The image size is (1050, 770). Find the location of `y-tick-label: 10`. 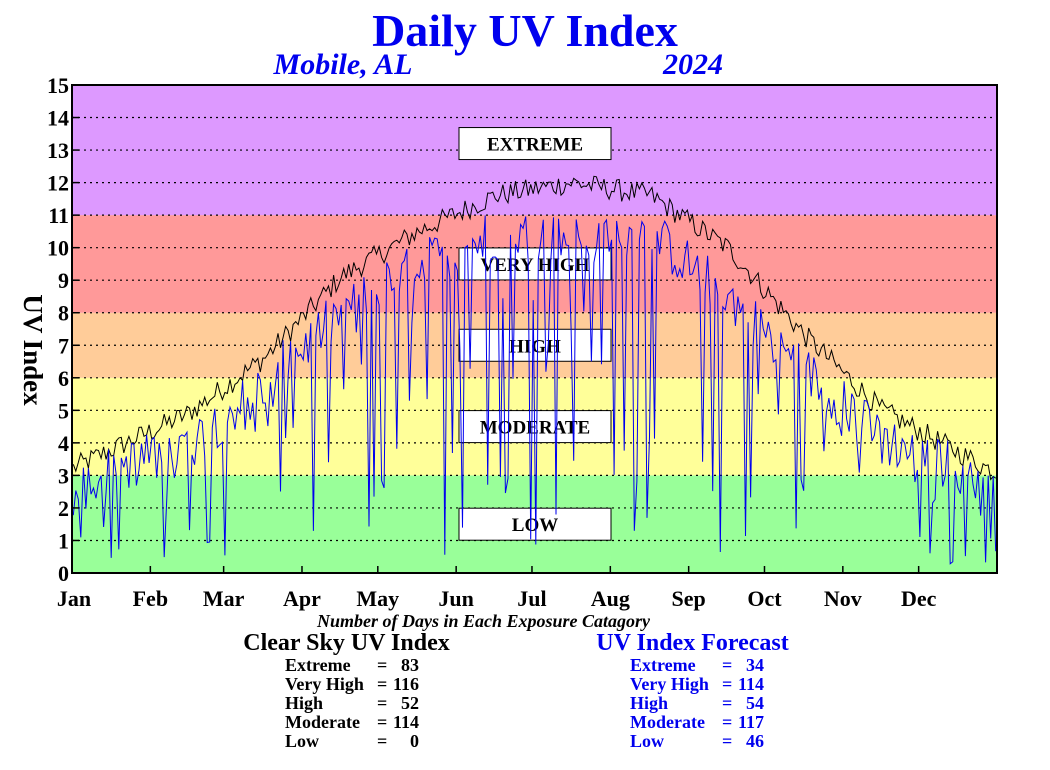

y-tick-label: 10 is located at coordinates (58, 248).